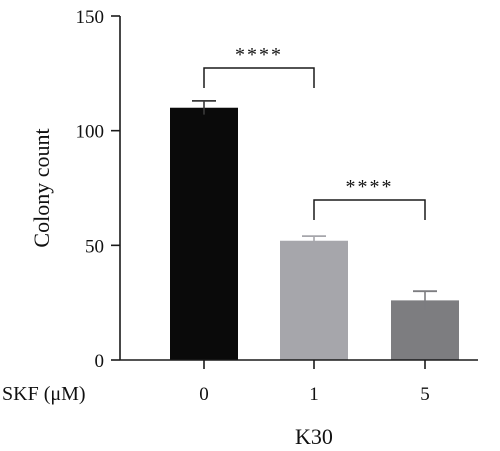 The image size is (500, 451). I want to click on x-ticks-group: 0 1 5, so click(314, 382).